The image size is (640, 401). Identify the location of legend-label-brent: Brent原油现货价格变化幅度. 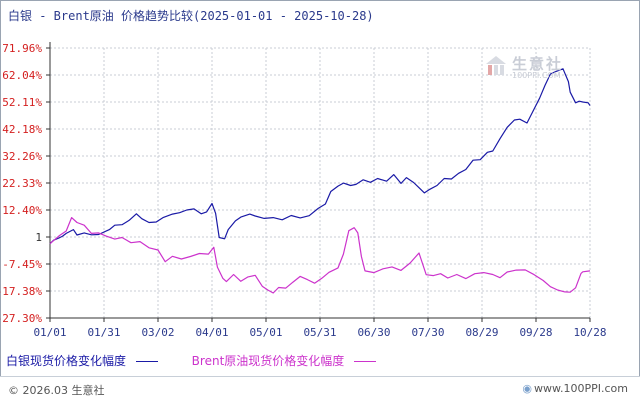
(268, 361).